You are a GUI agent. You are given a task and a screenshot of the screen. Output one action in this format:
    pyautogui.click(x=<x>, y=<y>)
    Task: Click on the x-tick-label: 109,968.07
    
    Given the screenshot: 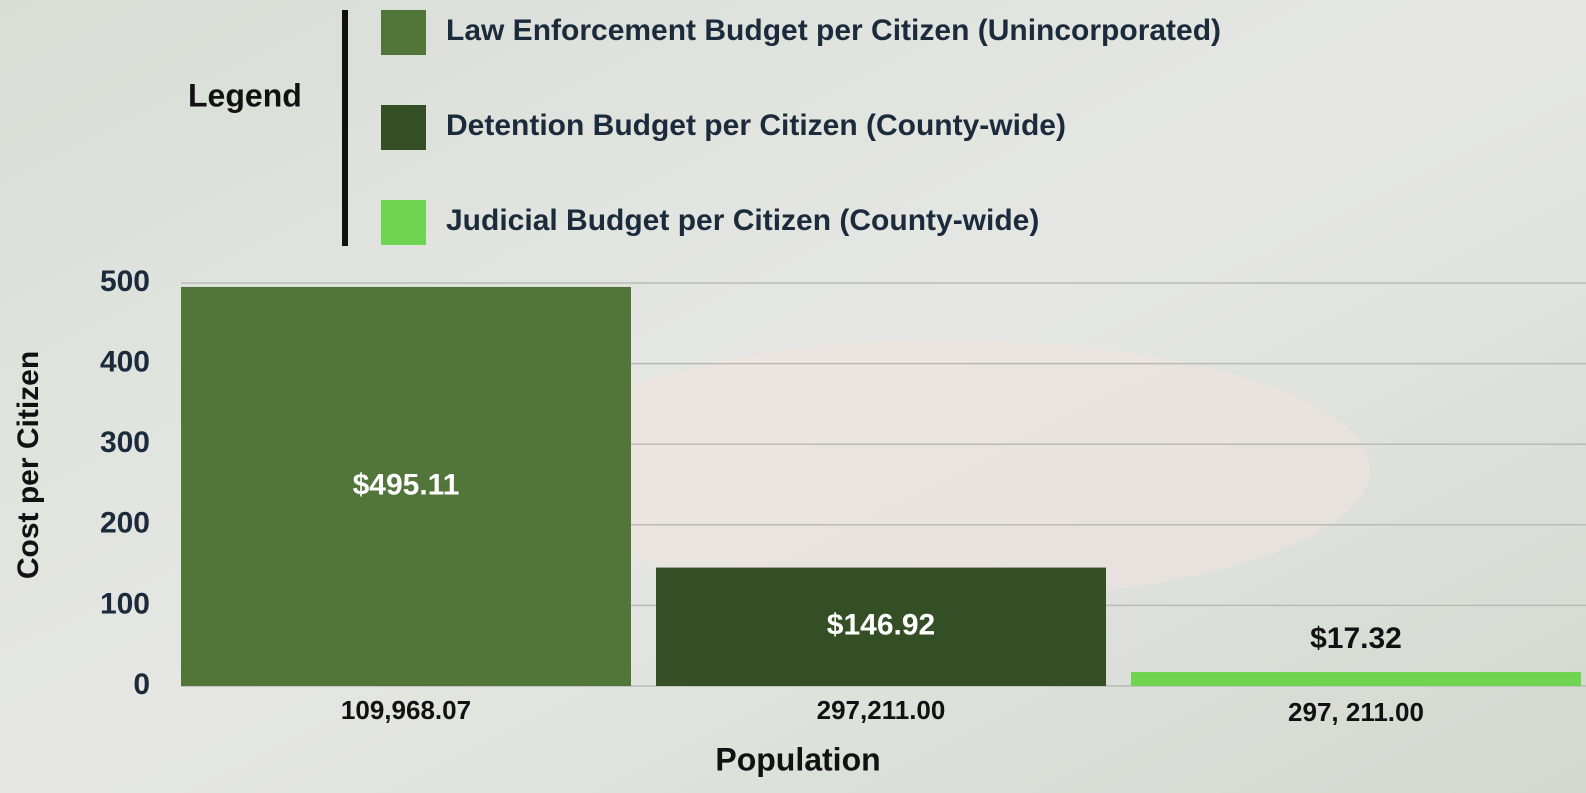 What is the action you would take?
    pyautogui.click(x=406, y=710)
    